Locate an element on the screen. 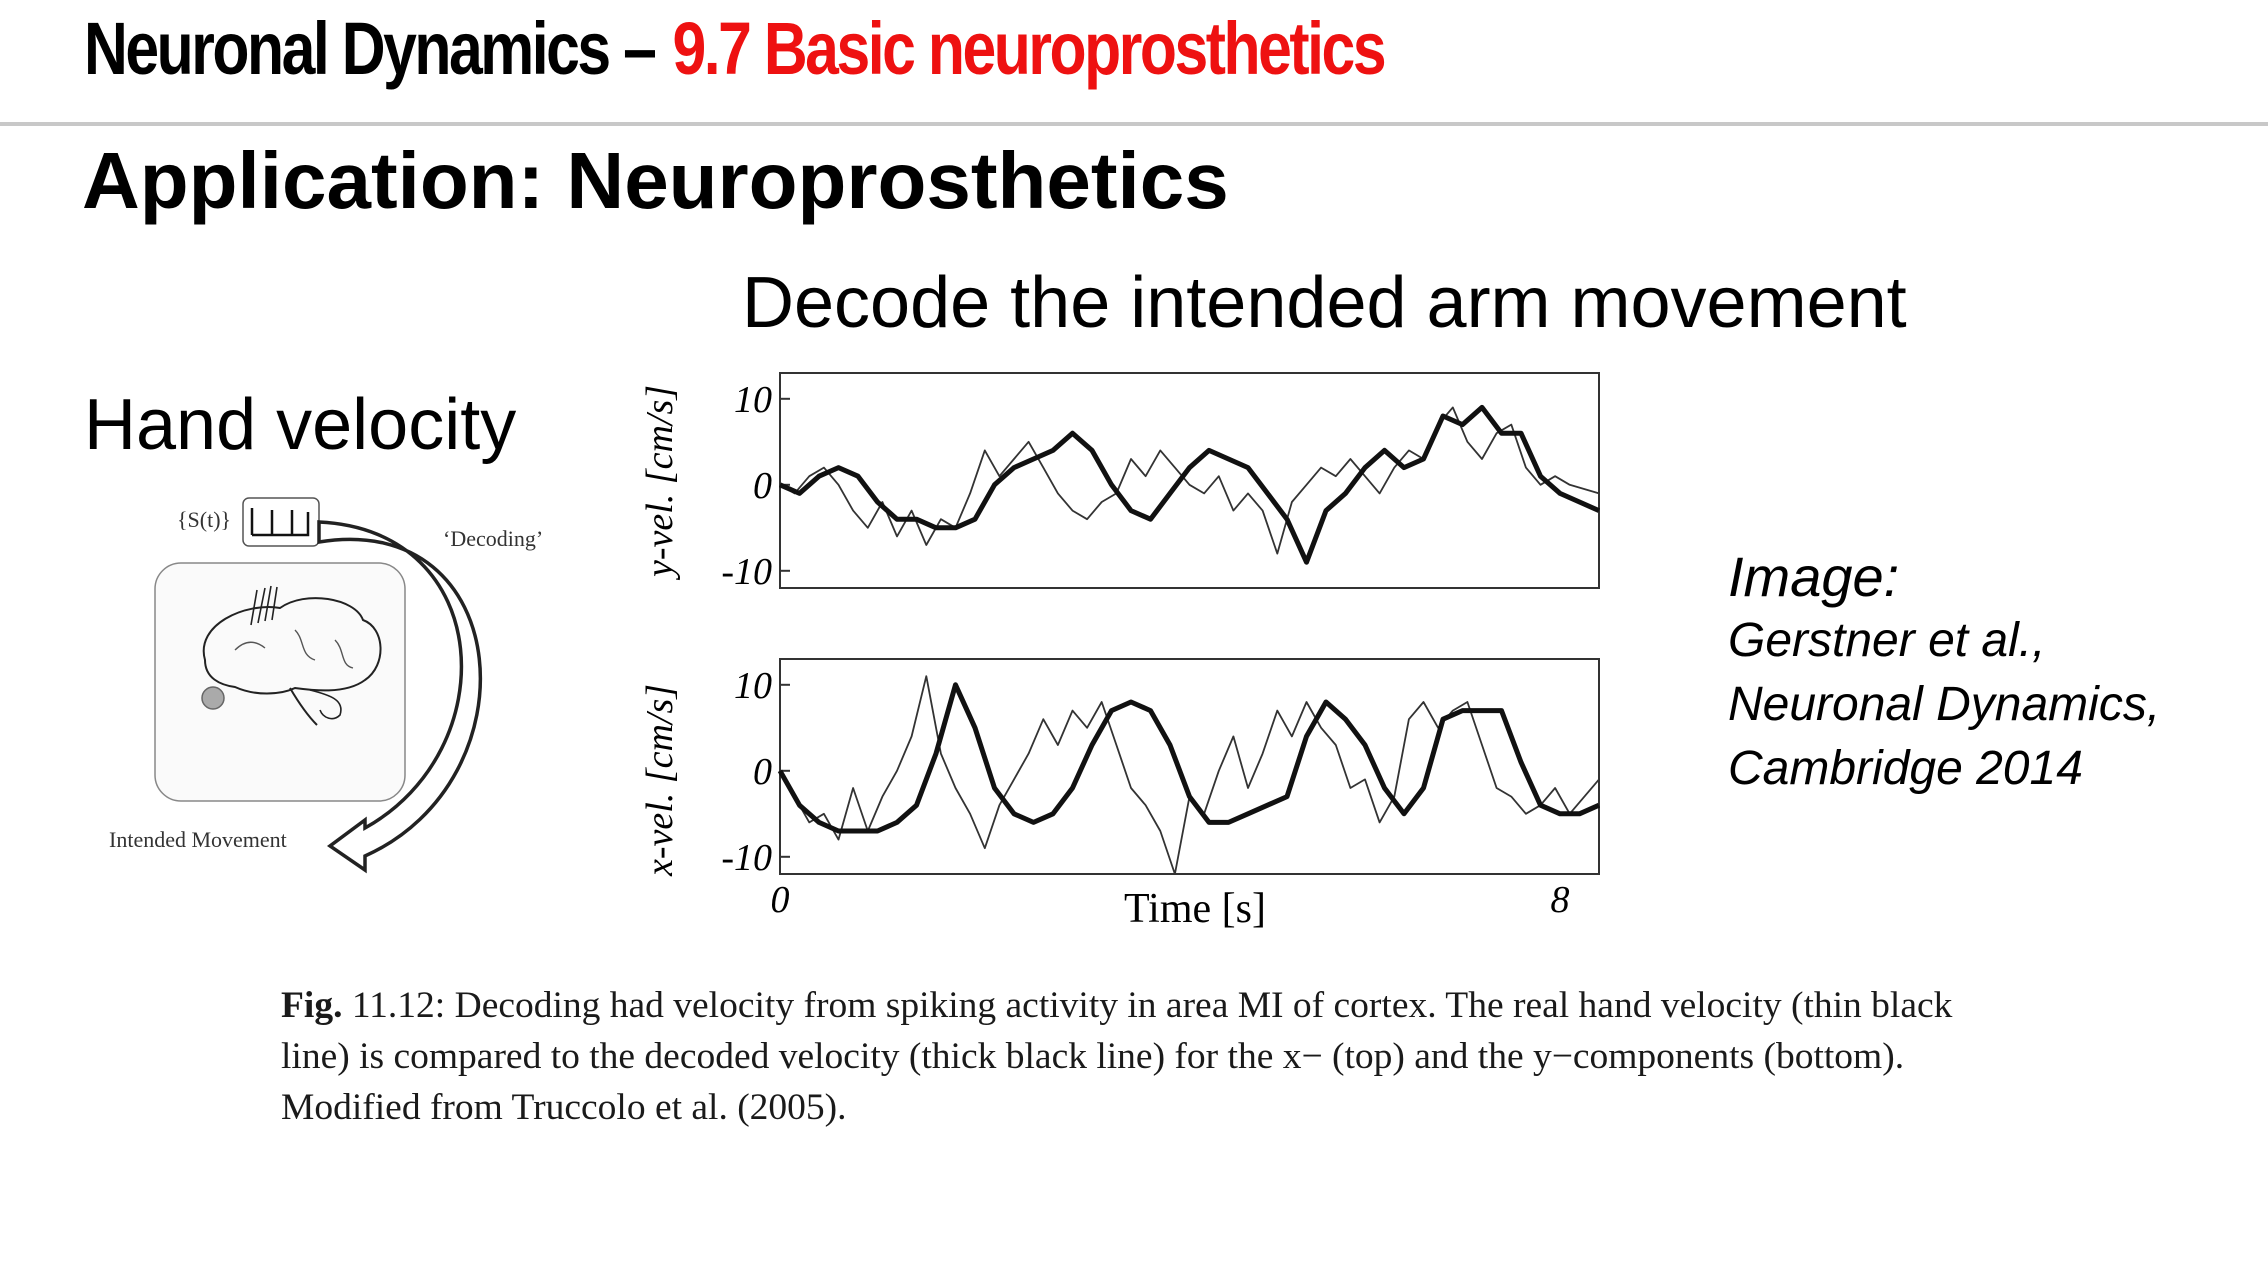  y-velocity-chart: y-vel. [cm/s] 10 0 -10 is located at coordinates (1120, 482).